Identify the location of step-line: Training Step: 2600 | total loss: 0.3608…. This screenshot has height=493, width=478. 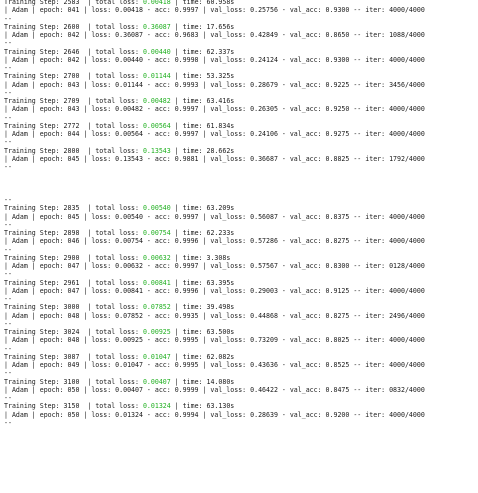
(241, 27).